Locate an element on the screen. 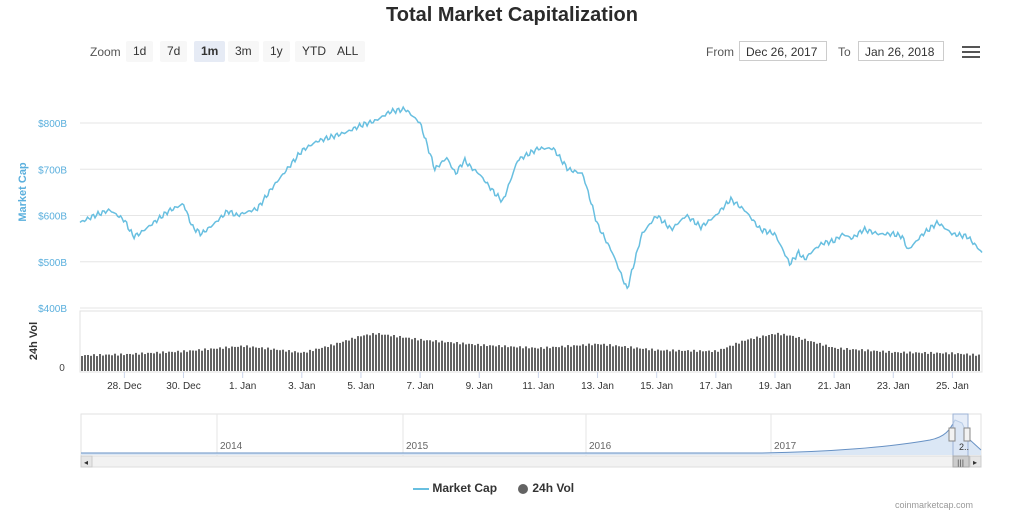 The image size is (1024, 510). navigator-area is located at coordinates (531, 437).